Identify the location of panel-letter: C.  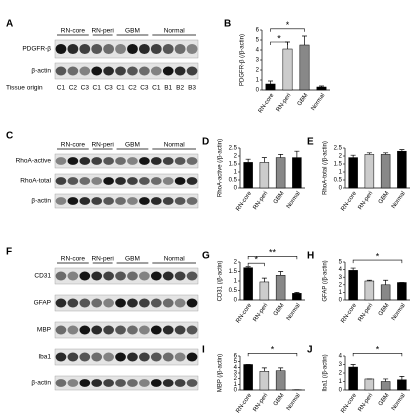
(9, 136).